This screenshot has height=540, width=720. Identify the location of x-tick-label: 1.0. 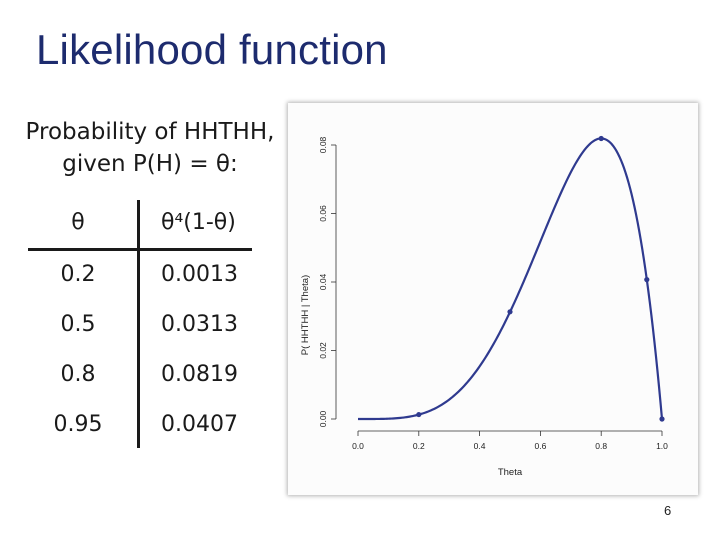
(662, 446).